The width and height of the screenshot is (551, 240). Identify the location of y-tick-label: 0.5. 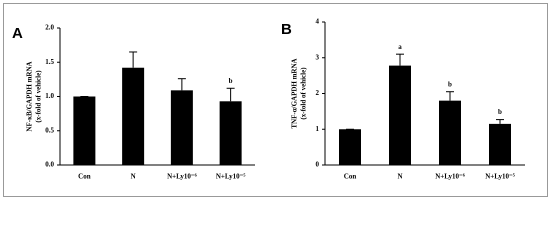
(49, 130).